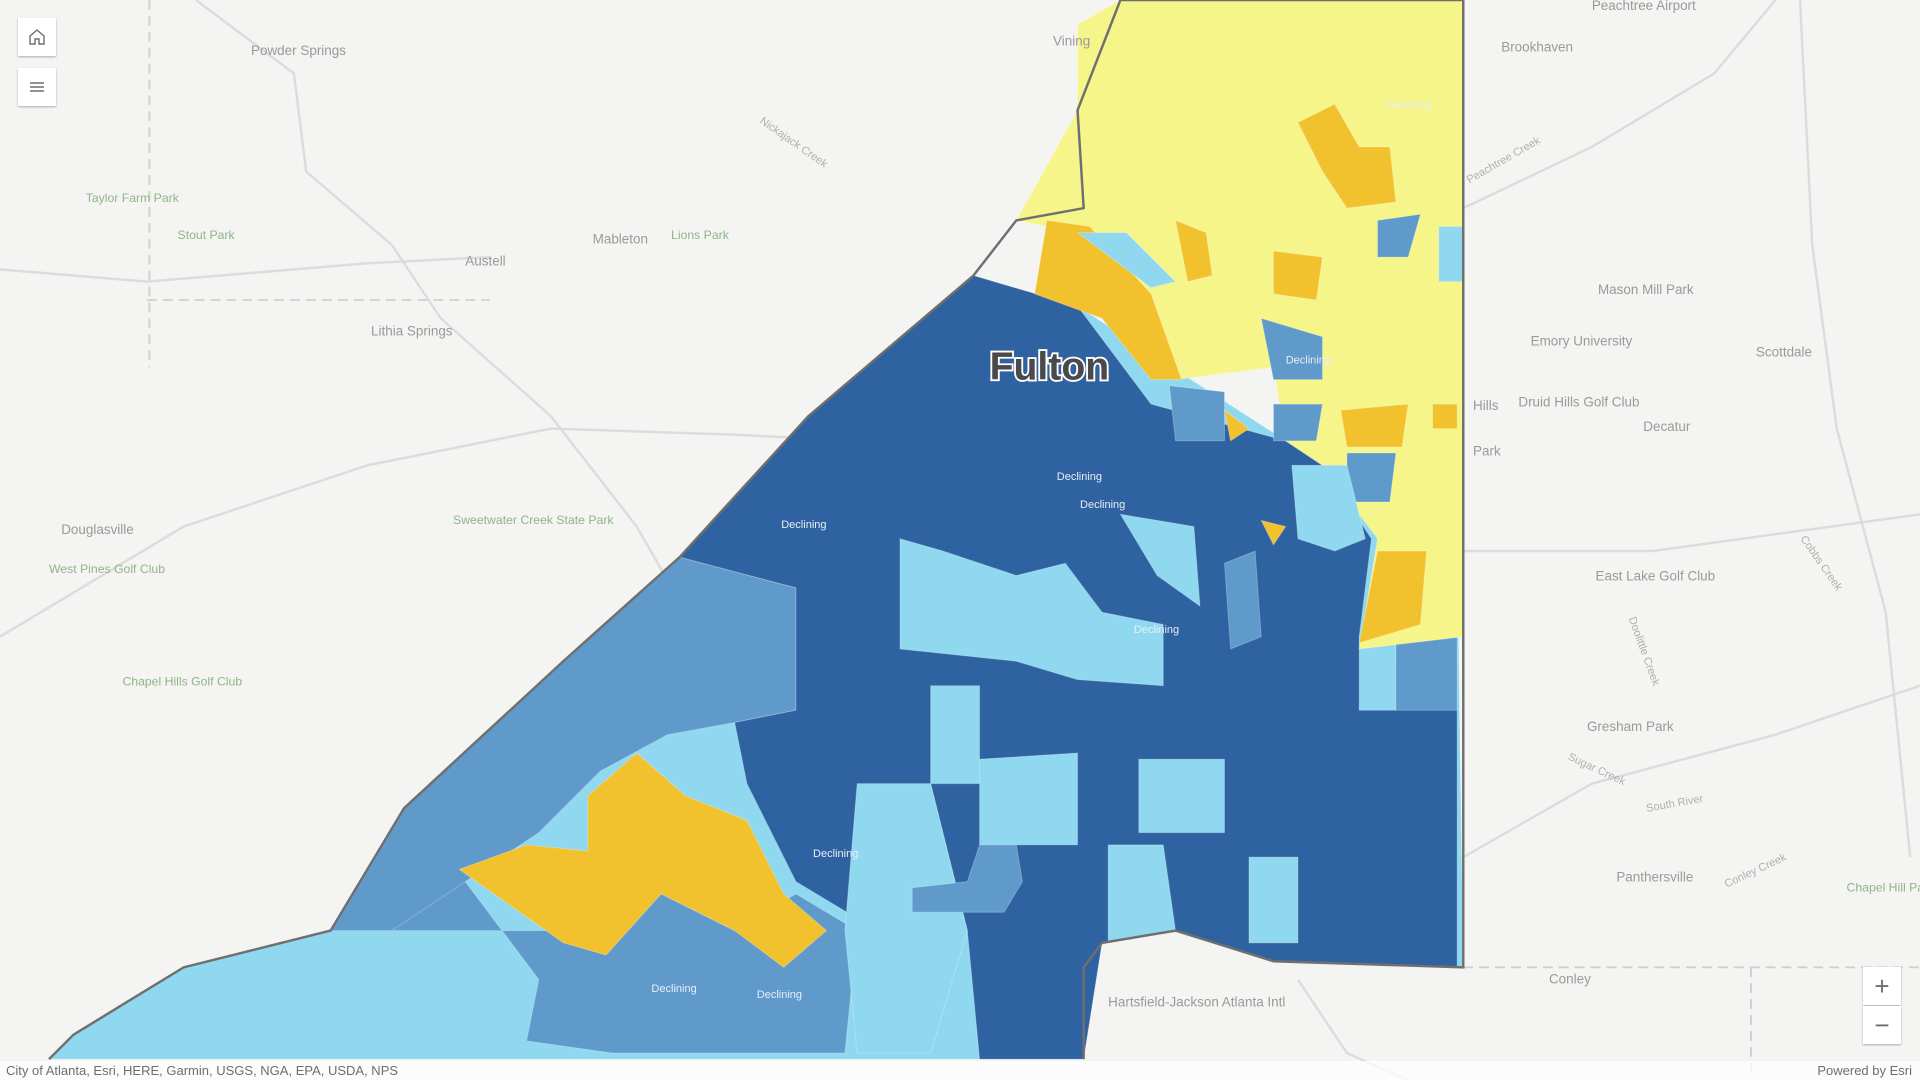 The image size is (1920, 1080). Describe the element at coordinates (412, 331) in the screenshot. I see `place-label: Lithia Springs` at that location.